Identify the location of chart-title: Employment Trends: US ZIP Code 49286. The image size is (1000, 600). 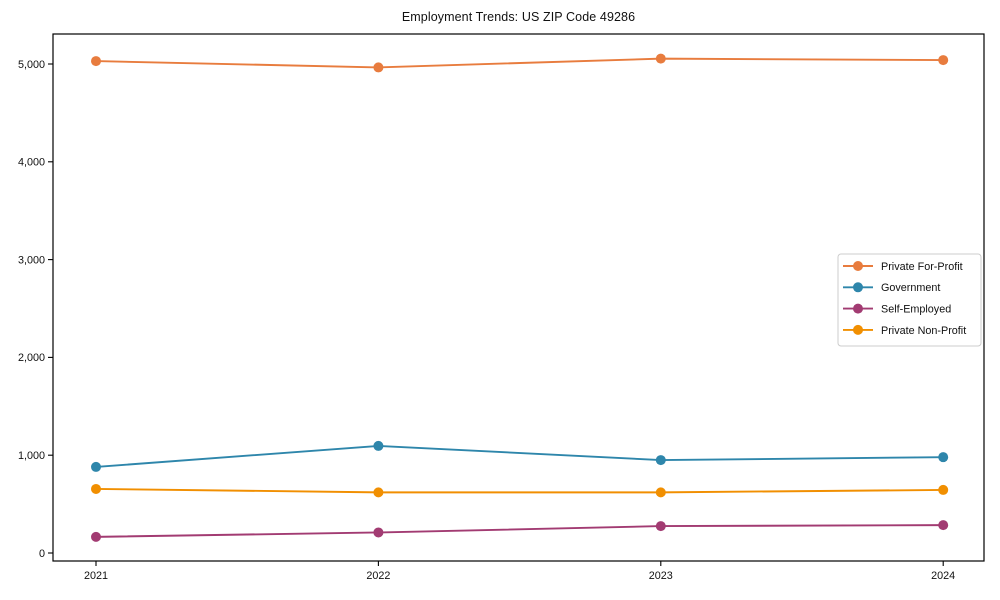
(518, 17).